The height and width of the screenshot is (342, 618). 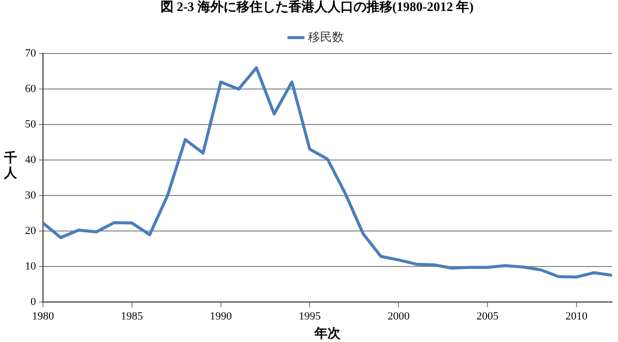 What do you see at coordinates (317, 7) in the screenshot?
I see `chart-title: 図 2-3 海外に移住した香港人人口の推移(1980-2012 年)` at bounding box center [317, 7].